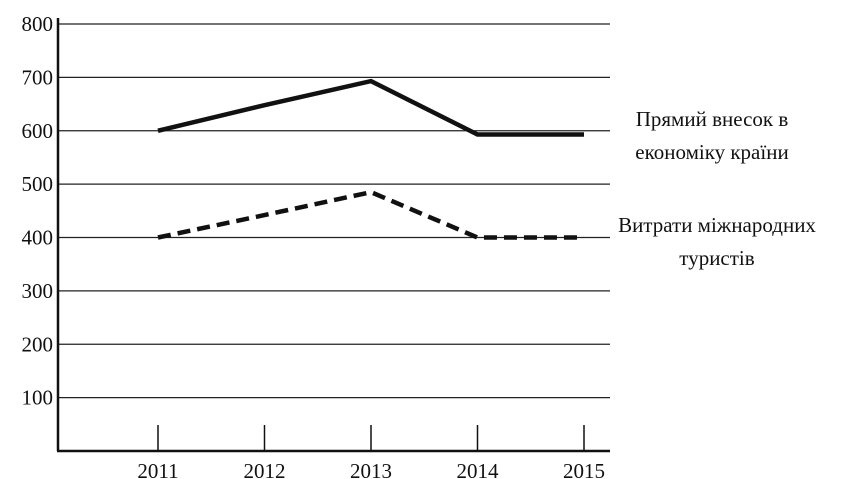 Image resolution: width=845 pixels, height=479 pixels. What do you see at coordinates (38, 184) in the screenshot?
I see `y-tick-label: 500` at bounding box center [38, 184].